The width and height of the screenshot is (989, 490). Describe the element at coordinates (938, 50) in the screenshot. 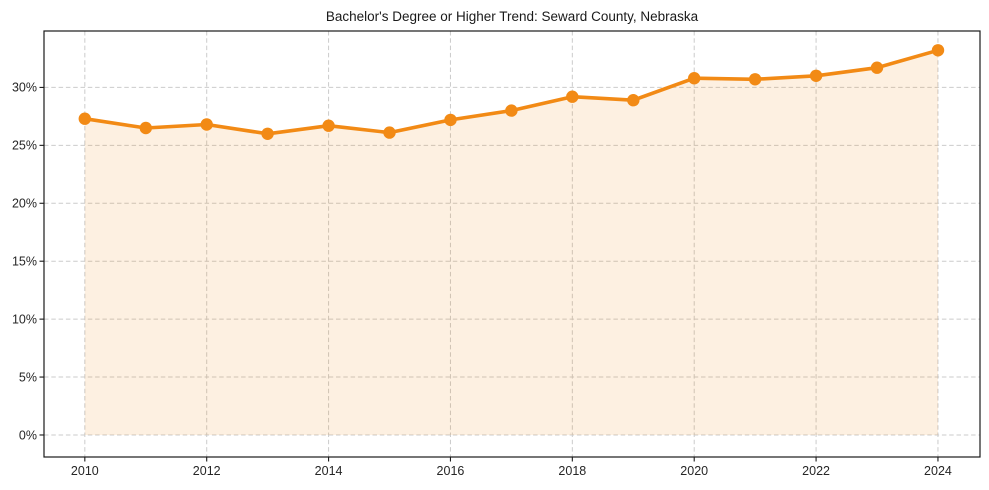

I see `data-point-2024` at that location.